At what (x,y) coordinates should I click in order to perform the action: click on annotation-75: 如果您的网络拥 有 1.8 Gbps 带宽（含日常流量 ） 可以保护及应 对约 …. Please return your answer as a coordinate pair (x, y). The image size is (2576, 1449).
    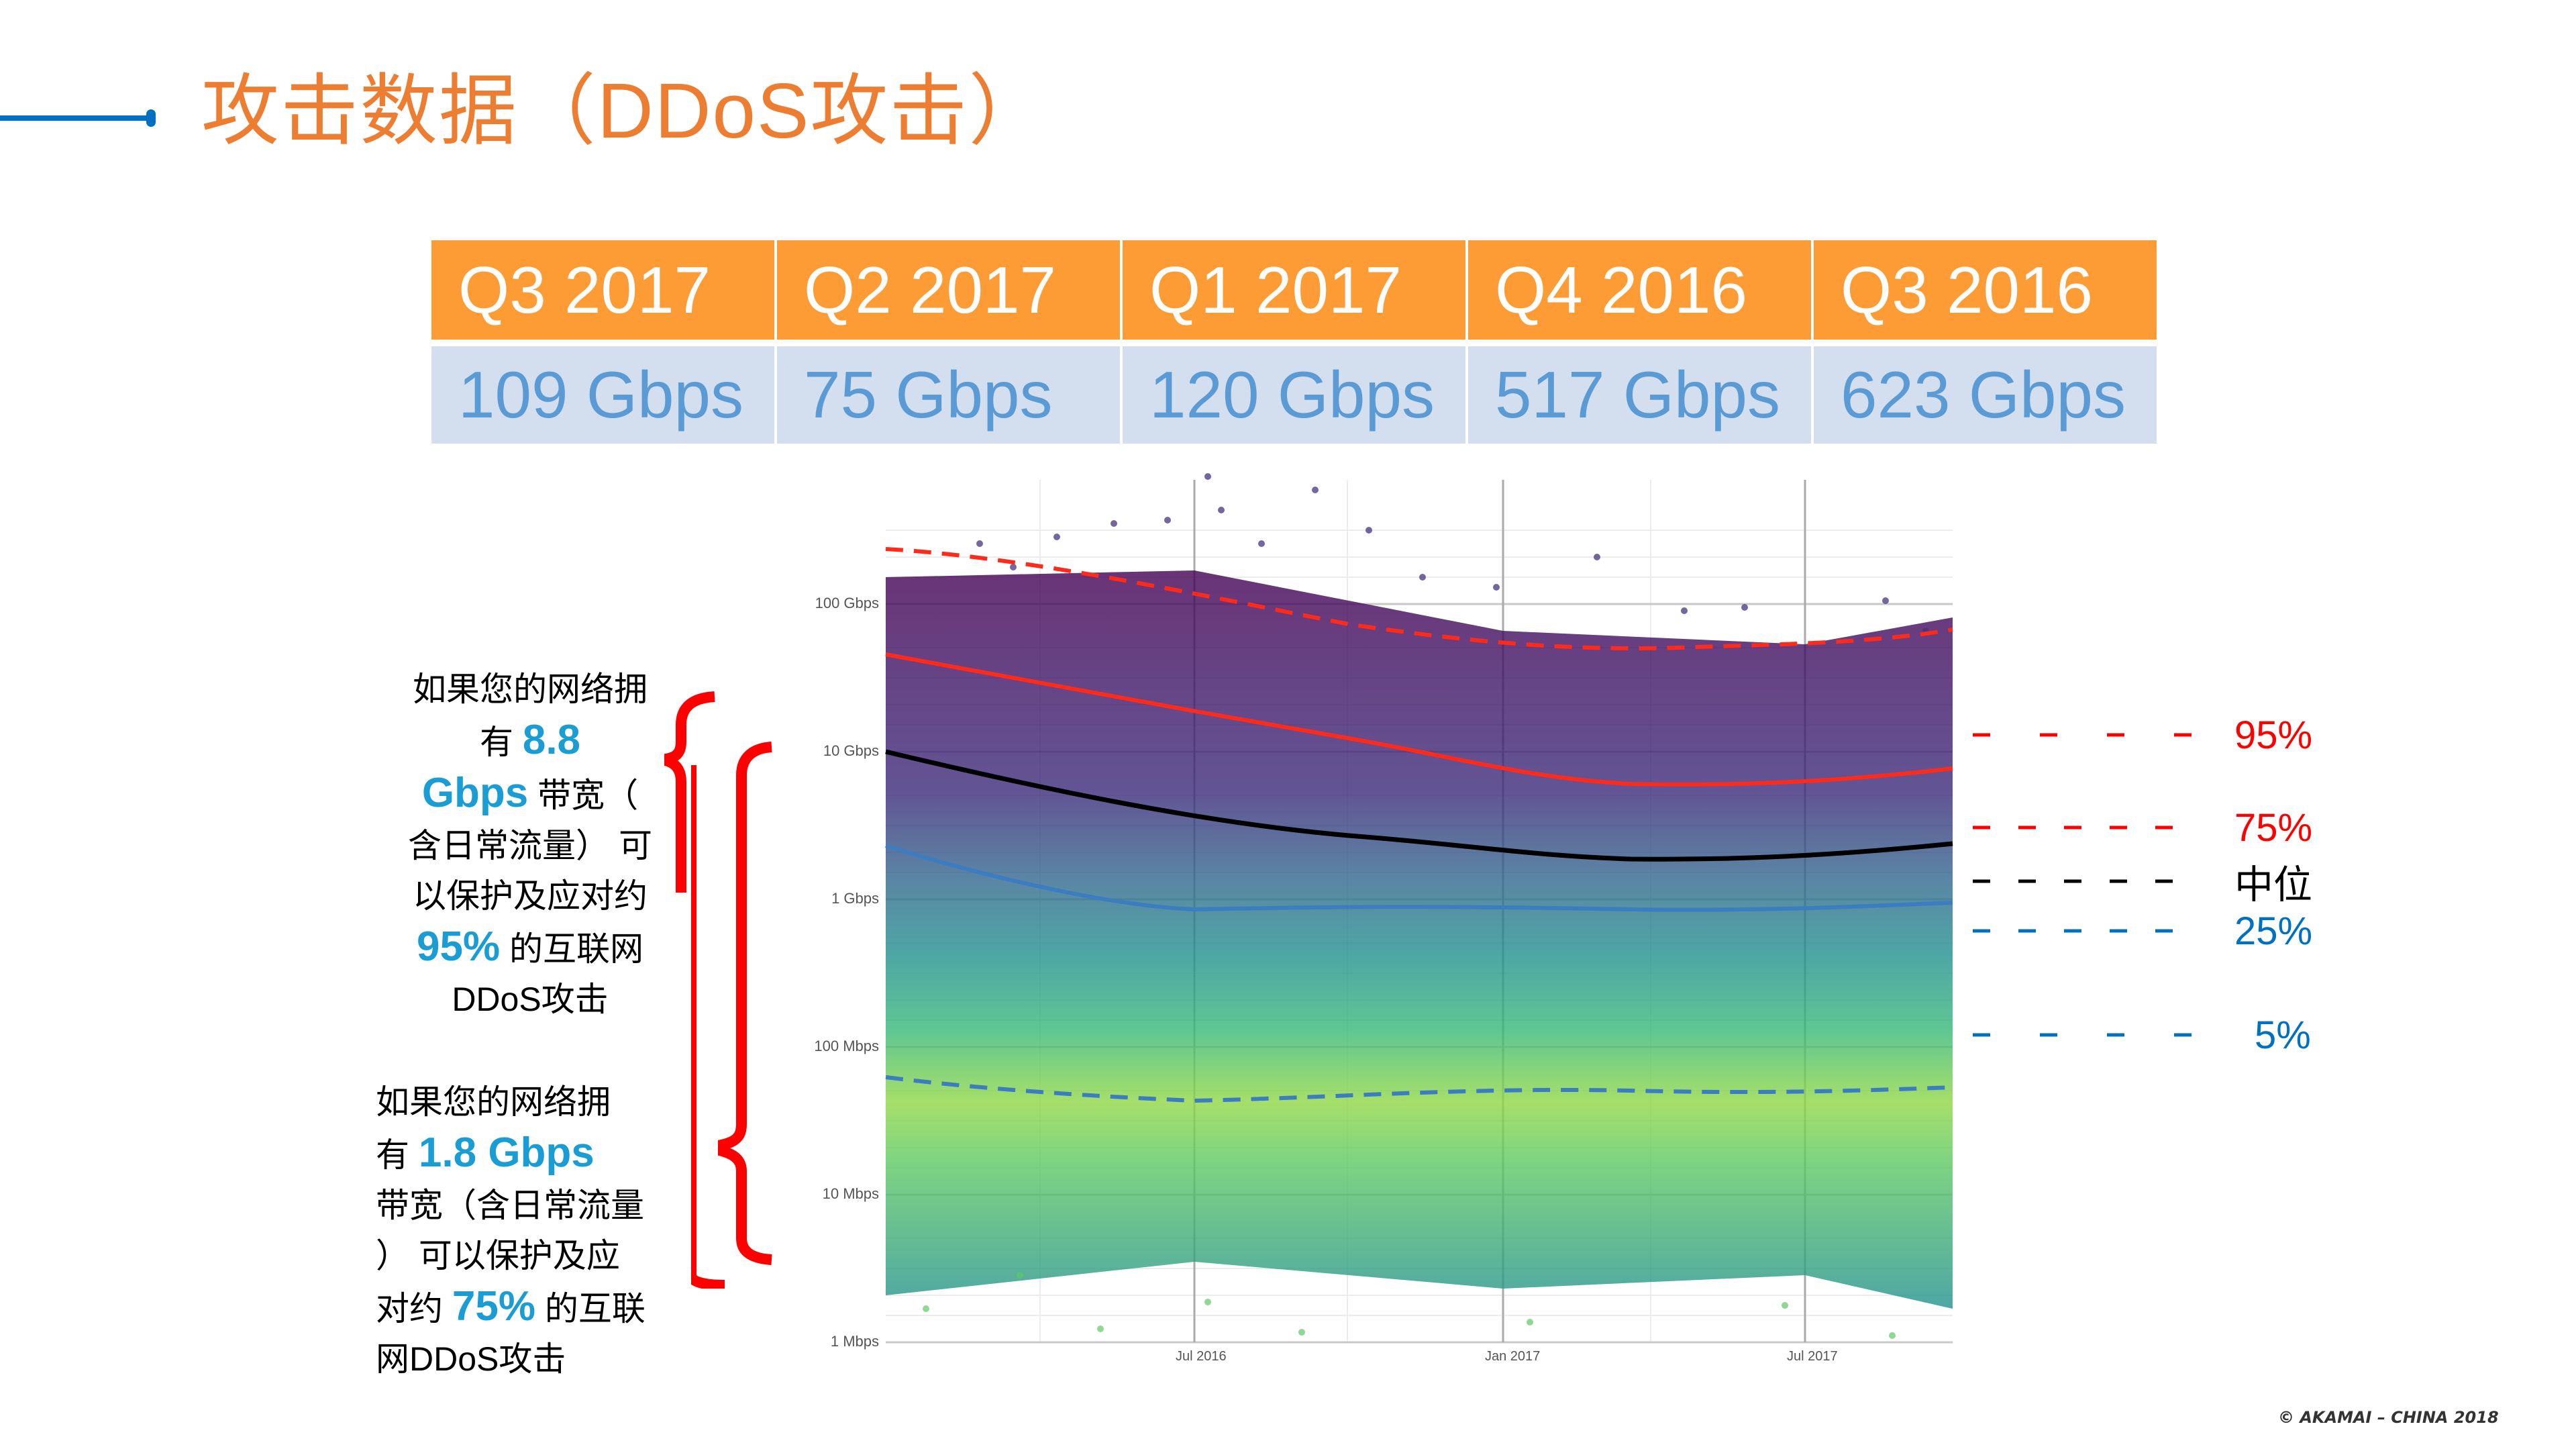
    Looking at the image, I should click on (530, 1231).